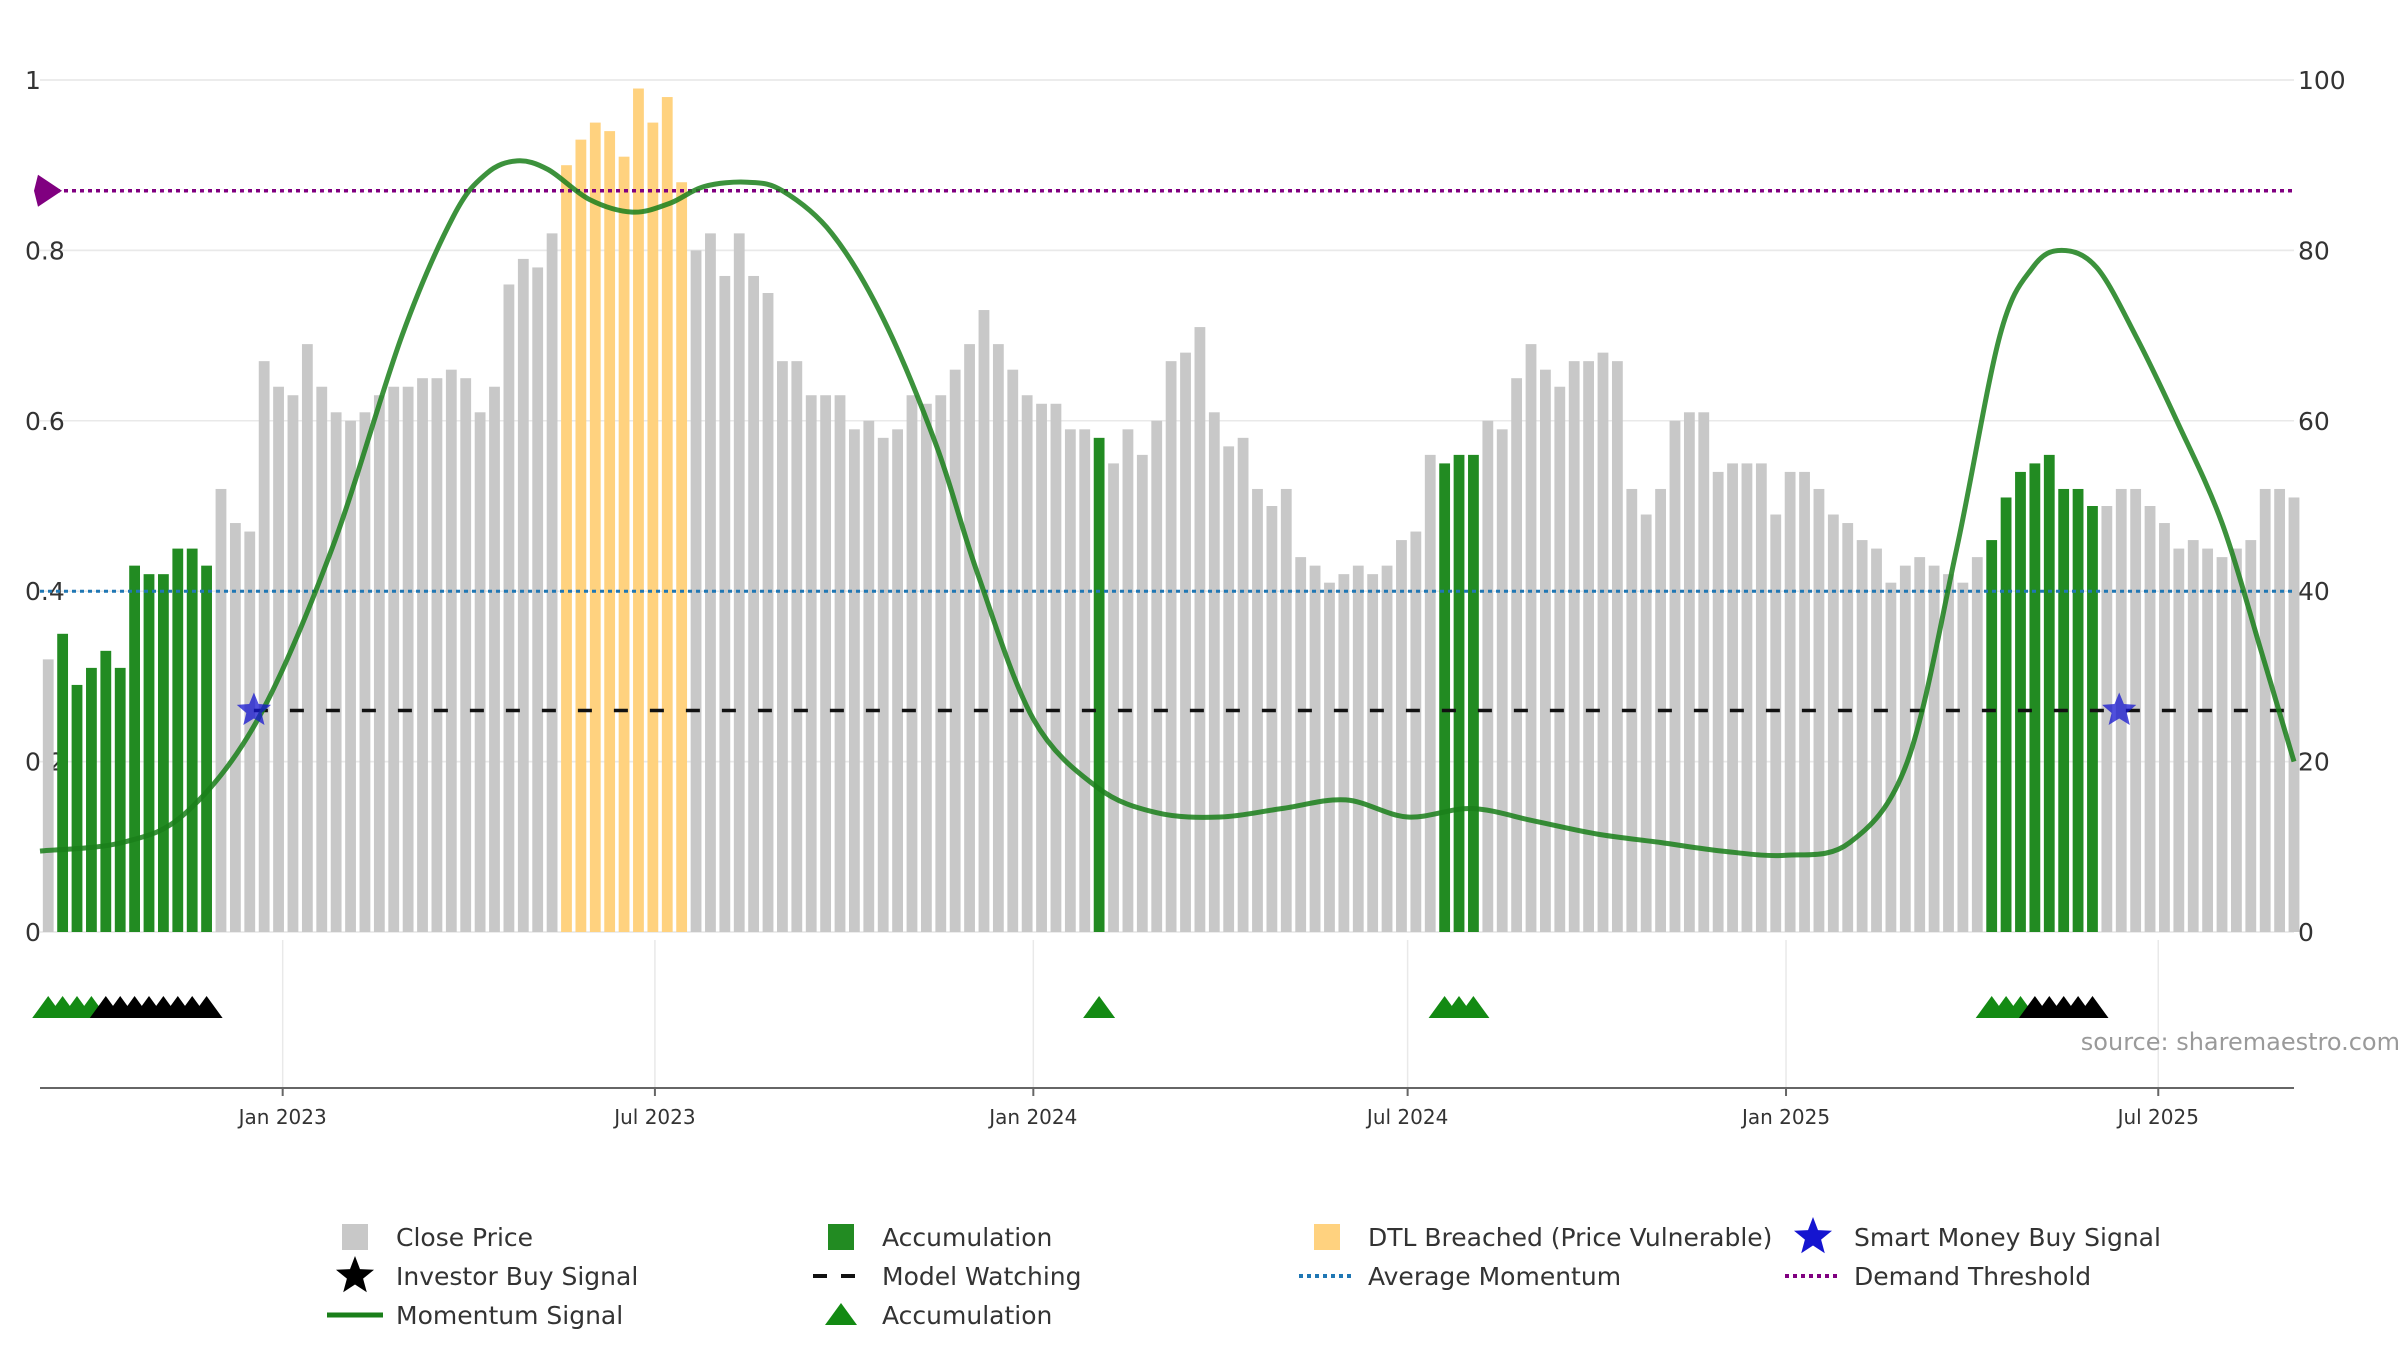 Image resolution: width=2400 pixels, height=1355 pixels. Describe the element at coordinates (967, 1237) in the screenshot. I see `legend-label: Accumulation` at that location.